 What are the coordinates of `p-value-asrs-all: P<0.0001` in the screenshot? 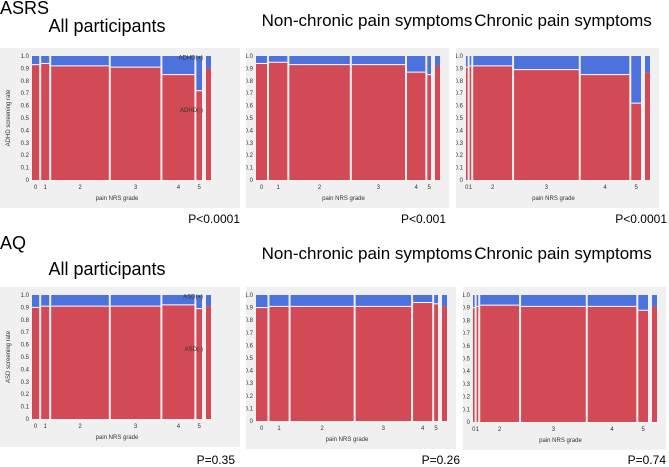 It's located at (214, 219).